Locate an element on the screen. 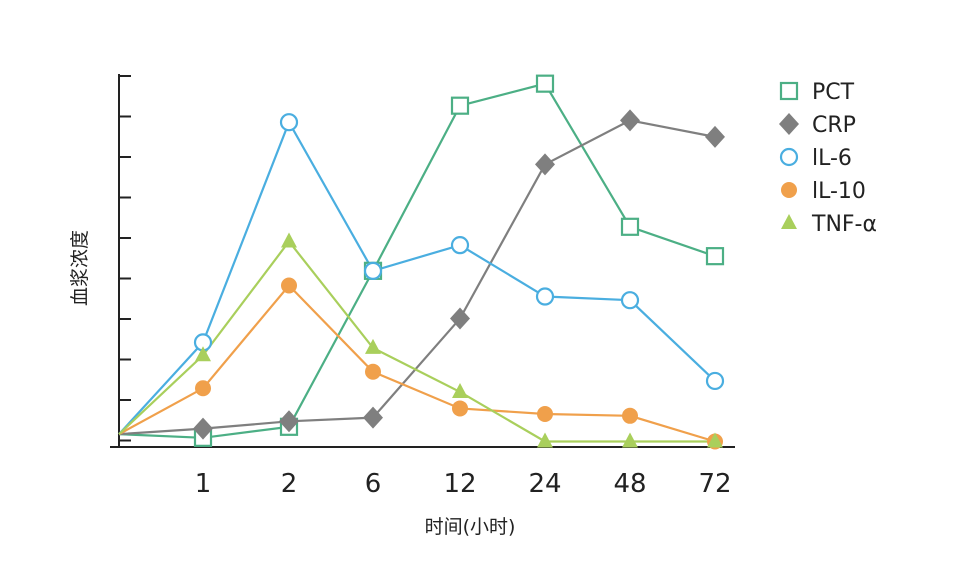 This screenshot has height=561, width=966. x-axis-title: 时间(小时) is located at coordinates (470, 527).